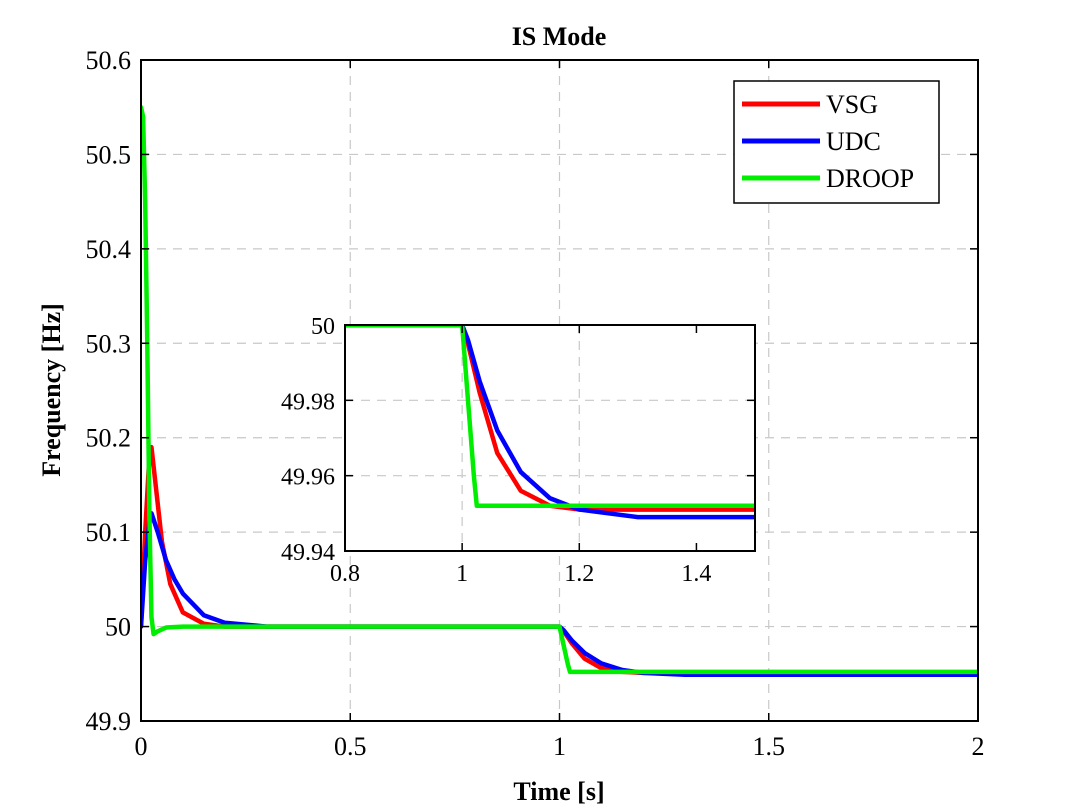 The width and height of the screenshot is (1080, 810). Describe the element at coordinates (141, 746) in the screenshot. I see `main-x-tick-label: 0` at that location.